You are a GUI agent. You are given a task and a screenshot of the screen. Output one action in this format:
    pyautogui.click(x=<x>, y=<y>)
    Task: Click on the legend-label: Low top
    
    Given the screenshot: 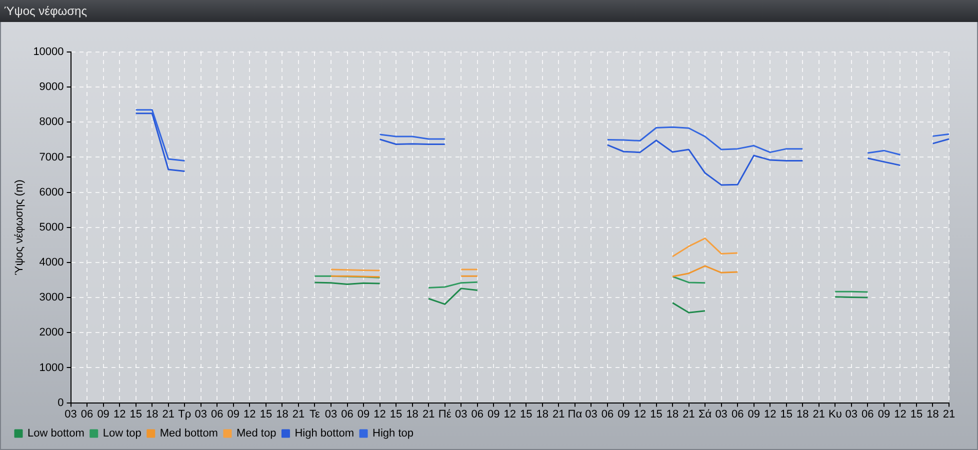 What is the action you would take?
    pyautogui.click(x=122, y=434)
    